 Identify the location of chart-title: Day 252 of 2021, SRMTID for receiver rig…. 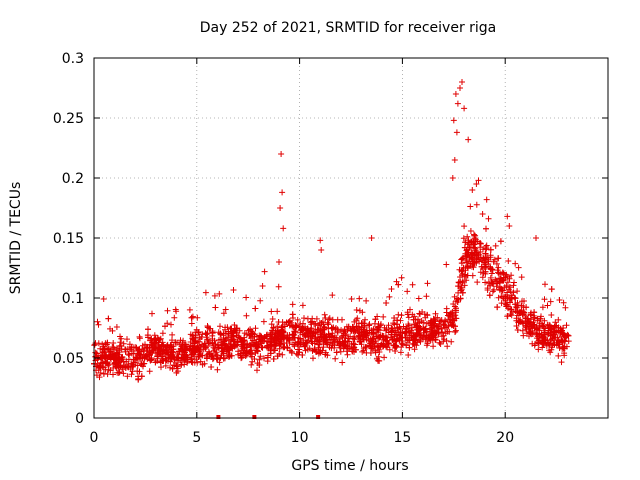
(348, 28).